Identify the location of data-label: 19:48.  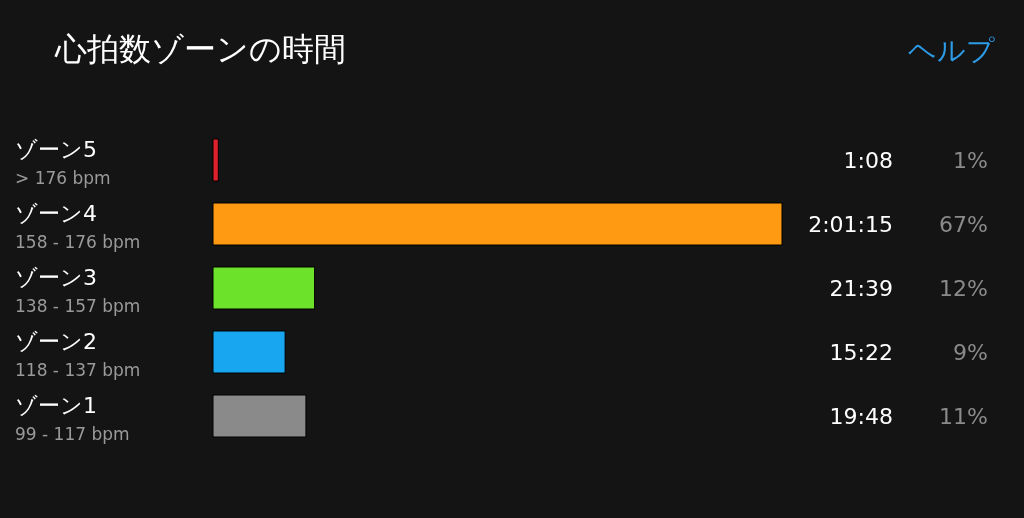
(861, 416).